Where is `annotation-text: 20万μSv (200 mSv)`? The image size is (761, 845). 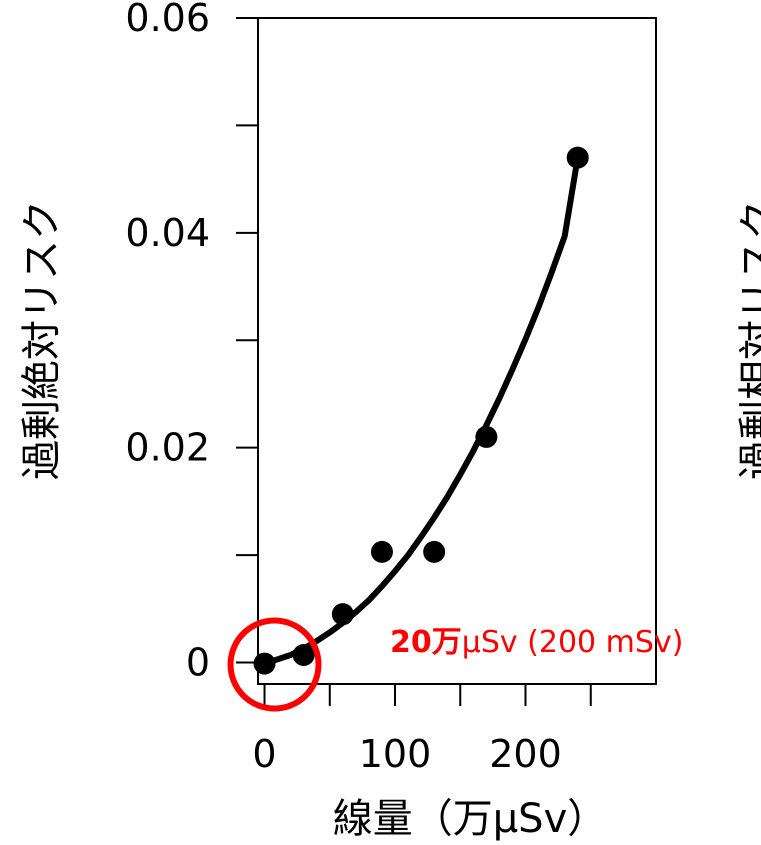
annotation-text: 20万μSv (200 mSv) is located at coordinates (536, 642).